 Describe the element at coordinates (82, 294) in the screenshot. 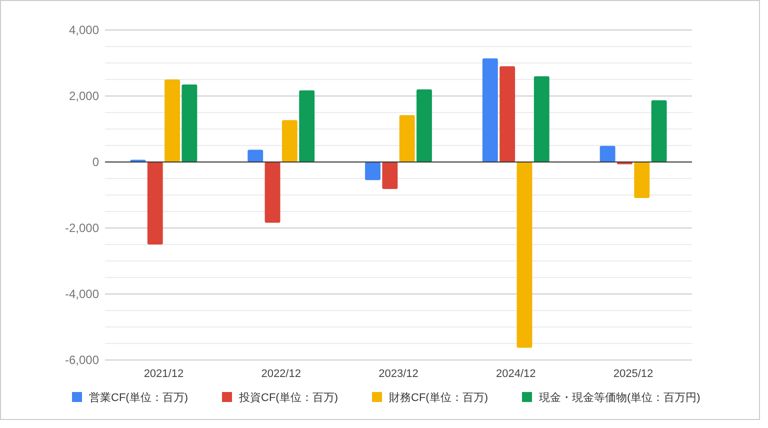

I see `y-tick-label: -4,000` at that location.